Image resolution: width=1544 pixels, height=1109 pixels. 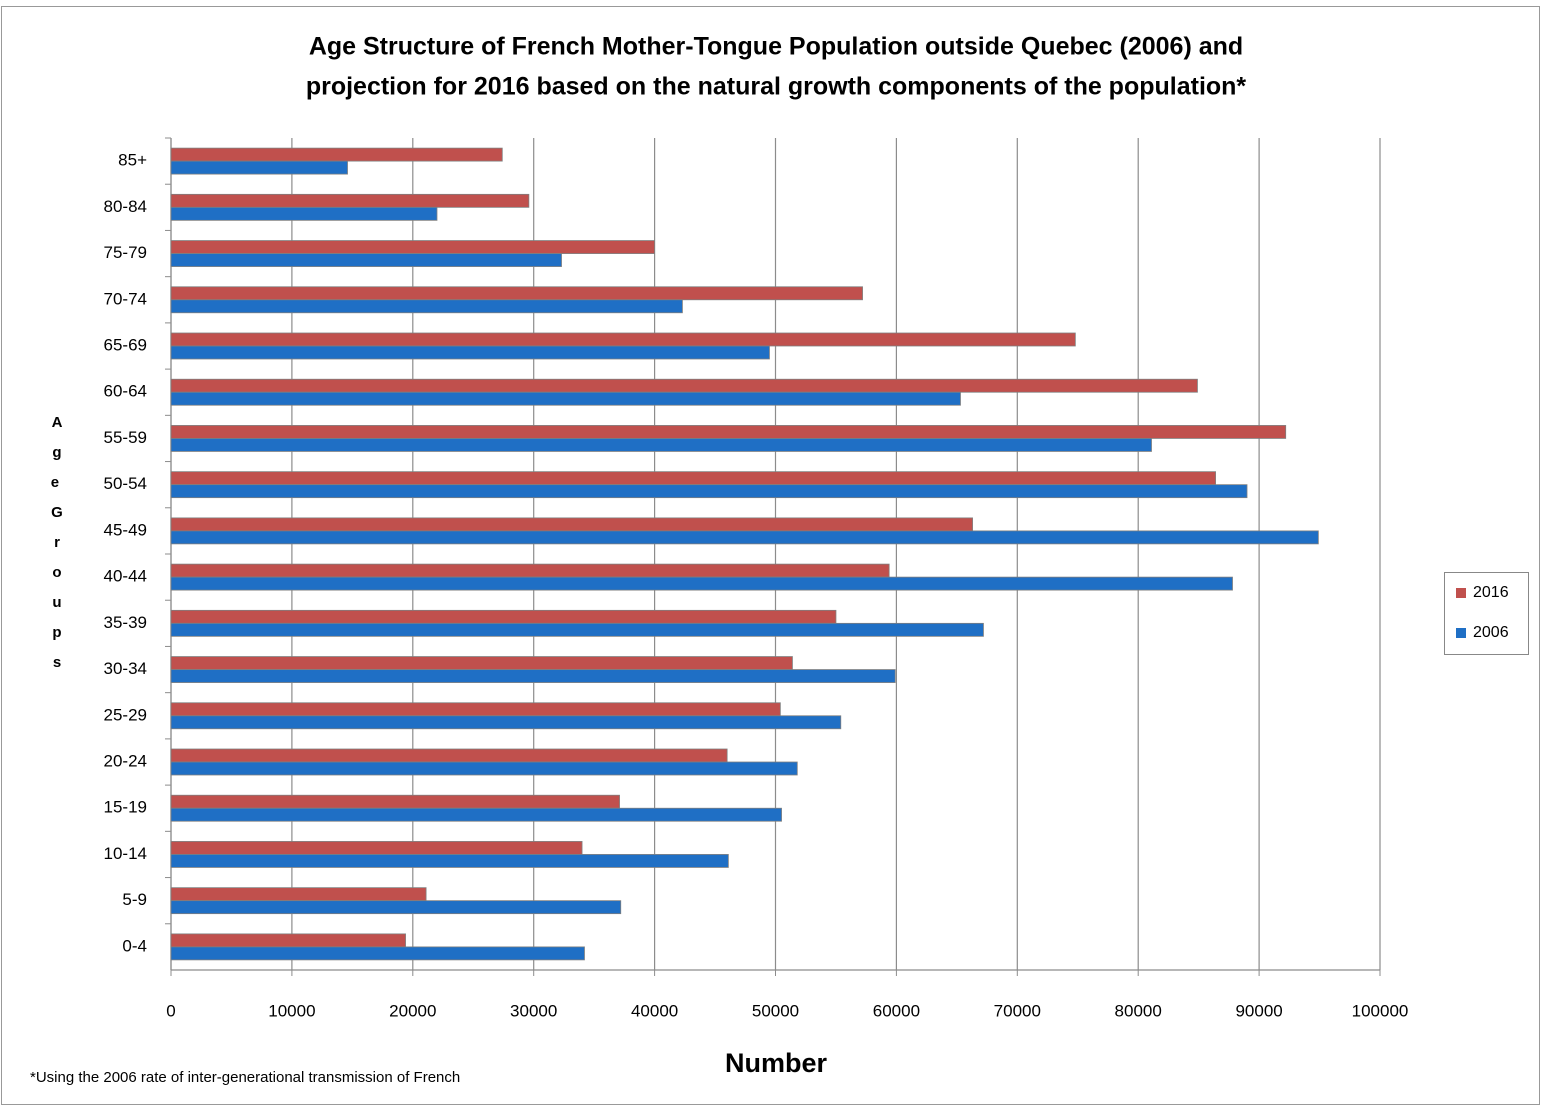 I want to click on x-tick-label: 100000, so click(x=1380, y=1010).